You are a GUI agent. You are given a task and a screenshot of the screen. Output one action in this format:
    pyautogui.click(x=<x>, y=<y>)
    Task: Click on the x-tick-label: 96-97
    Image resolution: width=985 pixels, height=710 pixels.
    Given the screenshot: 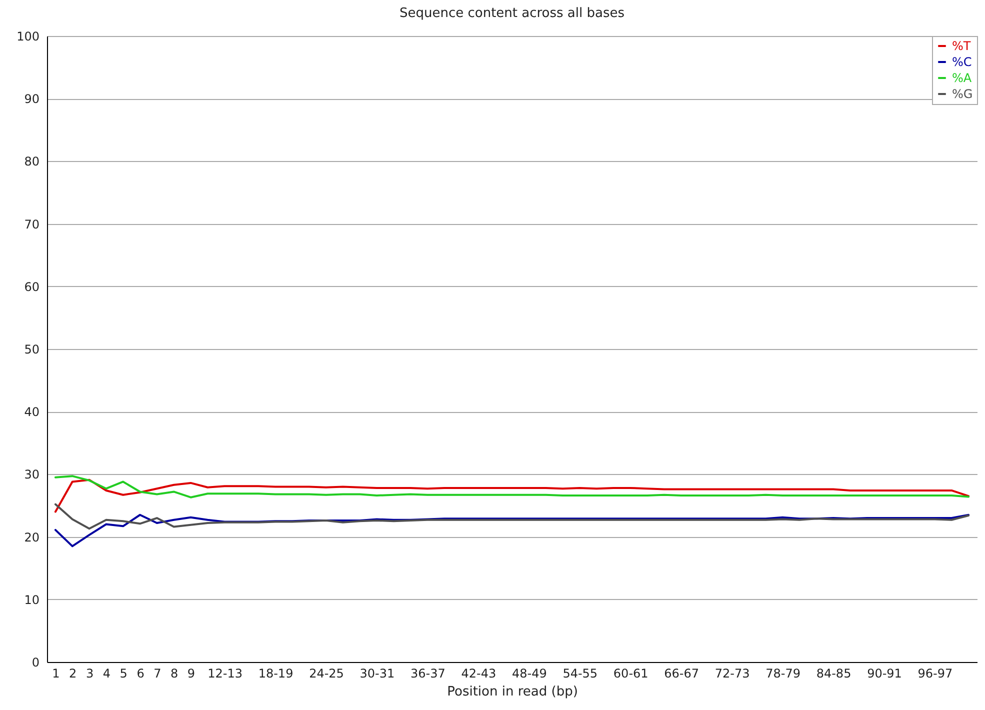 What is the action you would take?
    pyautogui.click(x=935, y=673)
    